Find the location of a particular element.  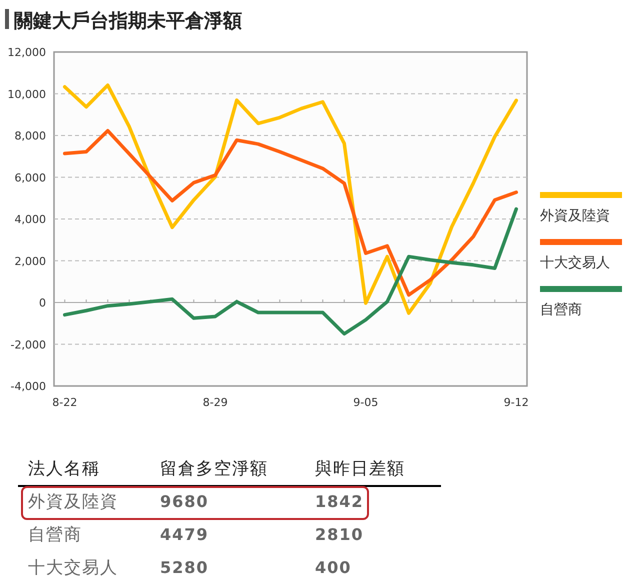

y-tick-label: 6,000 is located at coordinates (30, 177).